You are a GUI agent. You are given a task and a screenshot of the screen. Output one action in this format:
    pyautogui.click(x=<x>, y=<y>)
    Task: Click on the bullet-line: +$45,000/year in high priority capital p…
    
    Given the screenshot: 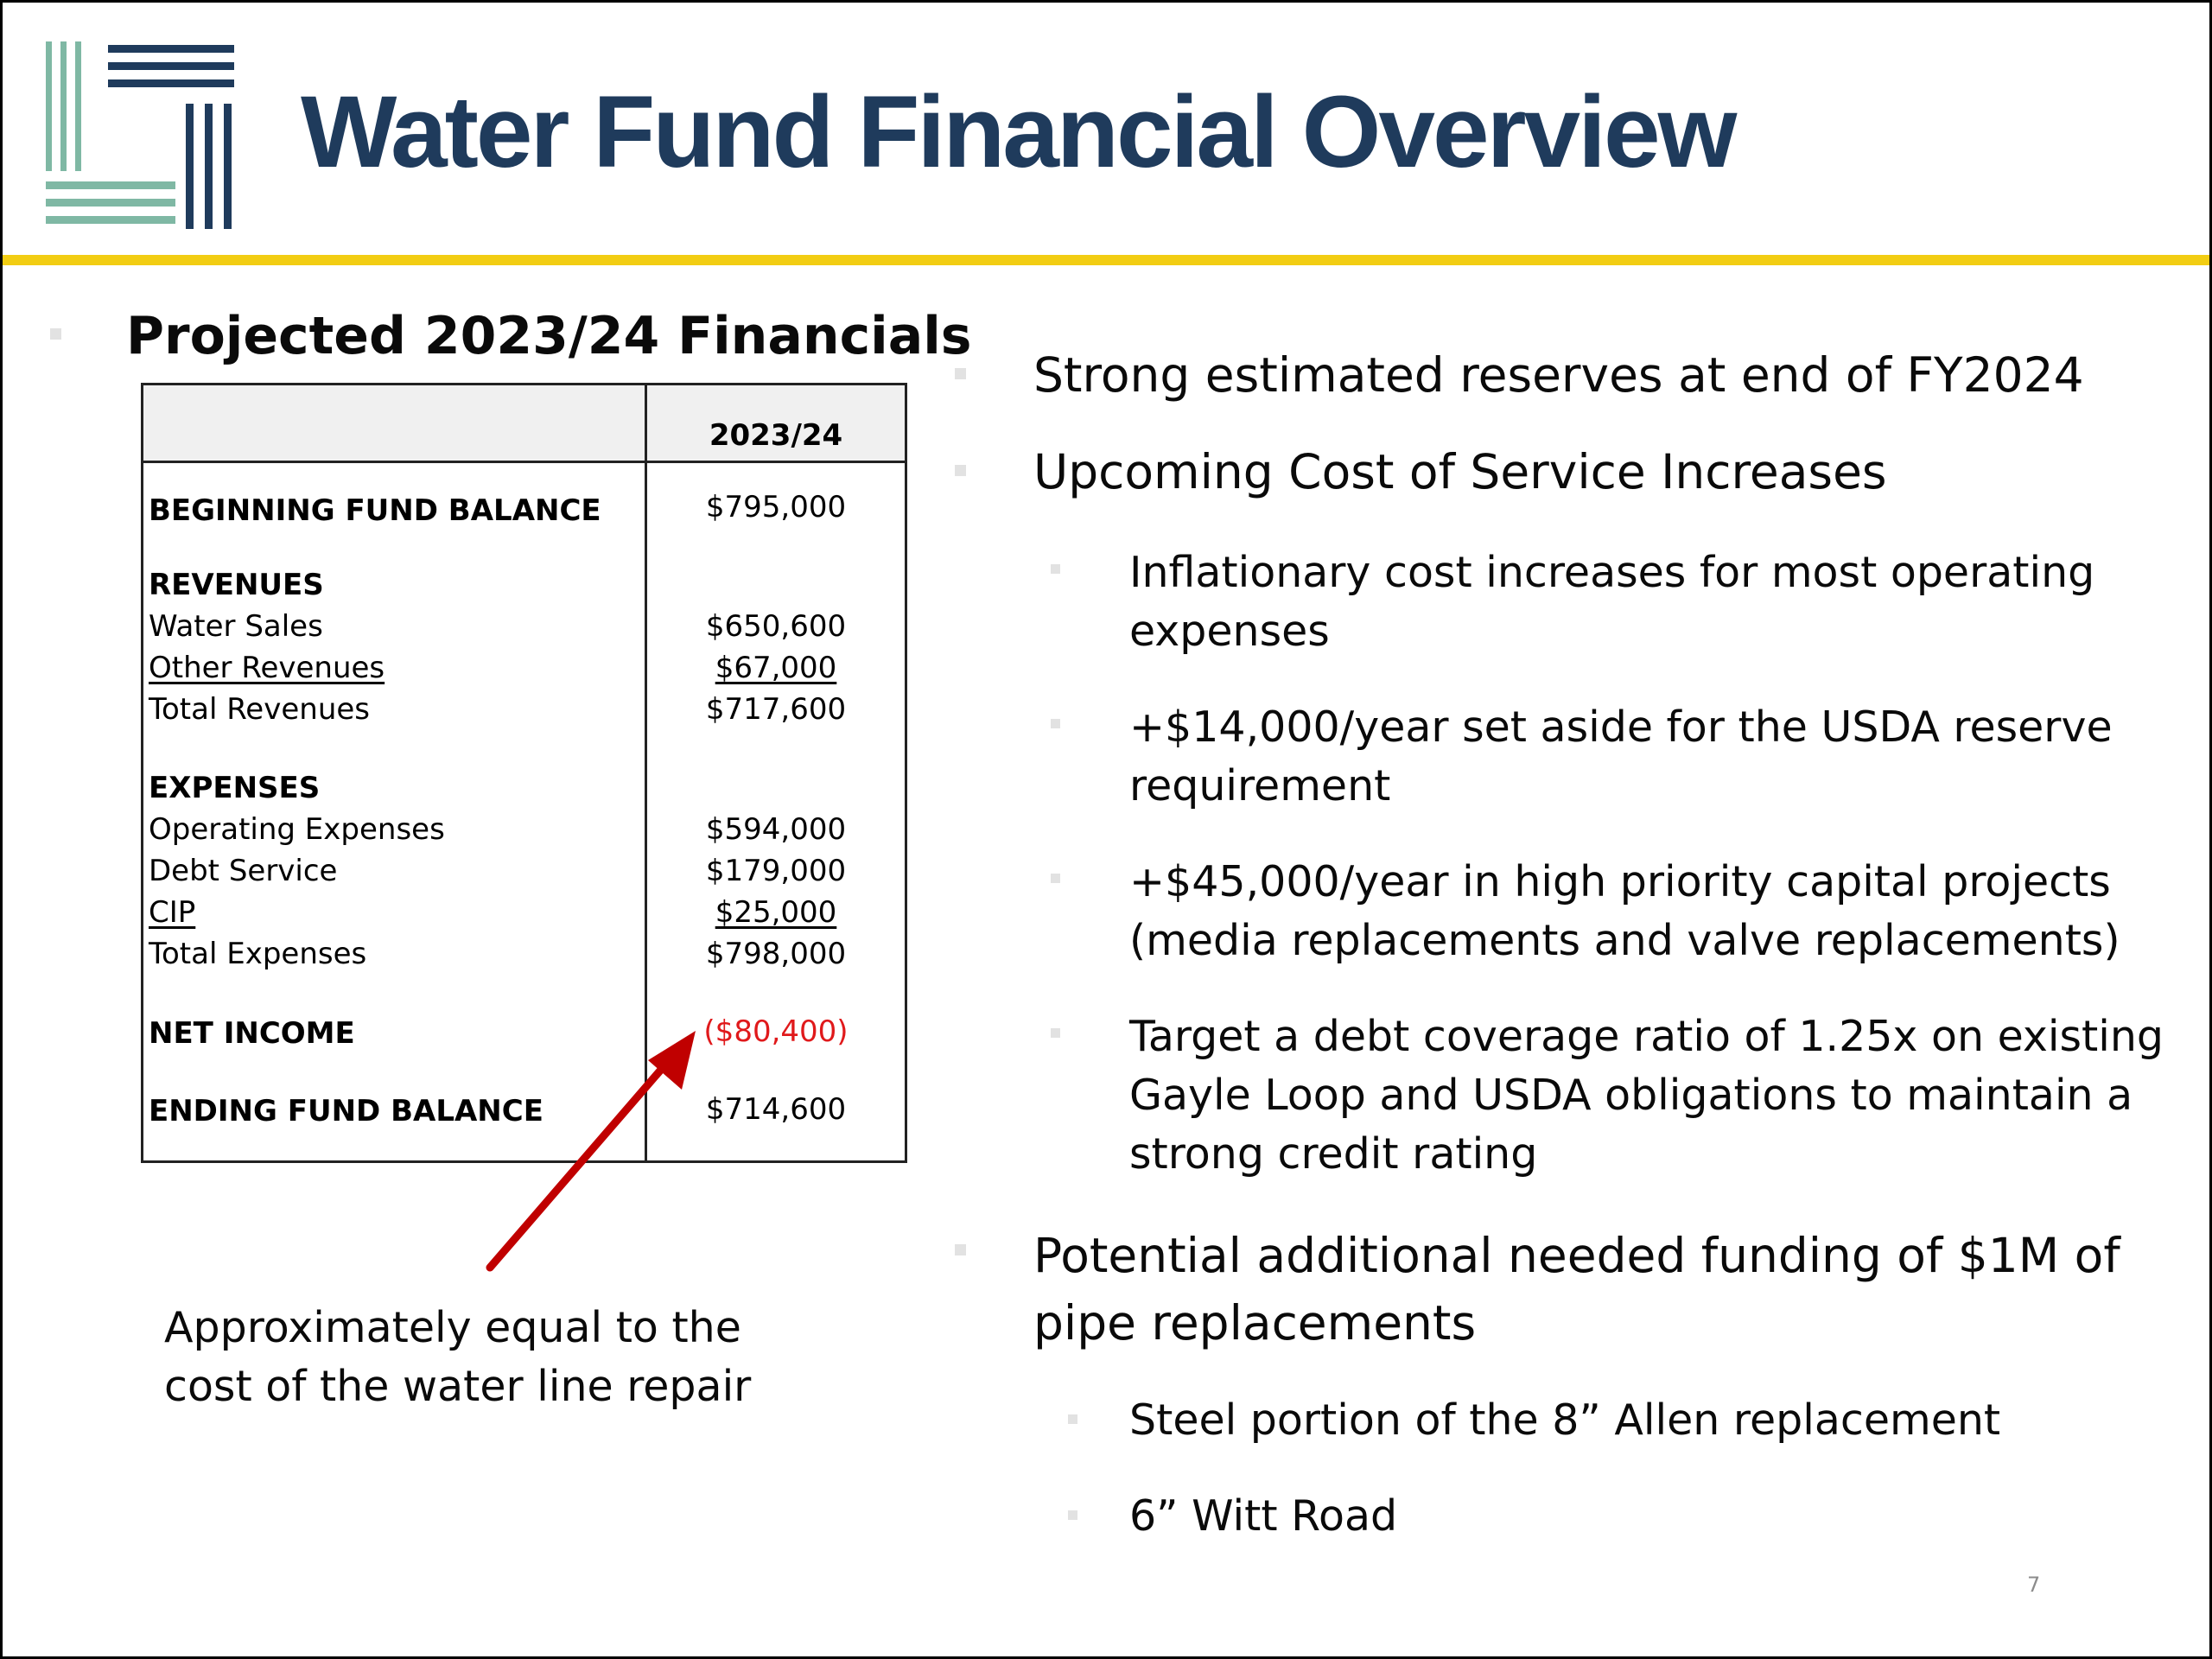 What is the action you would take?
    pyautogui.click(x=1620, y=881)
    